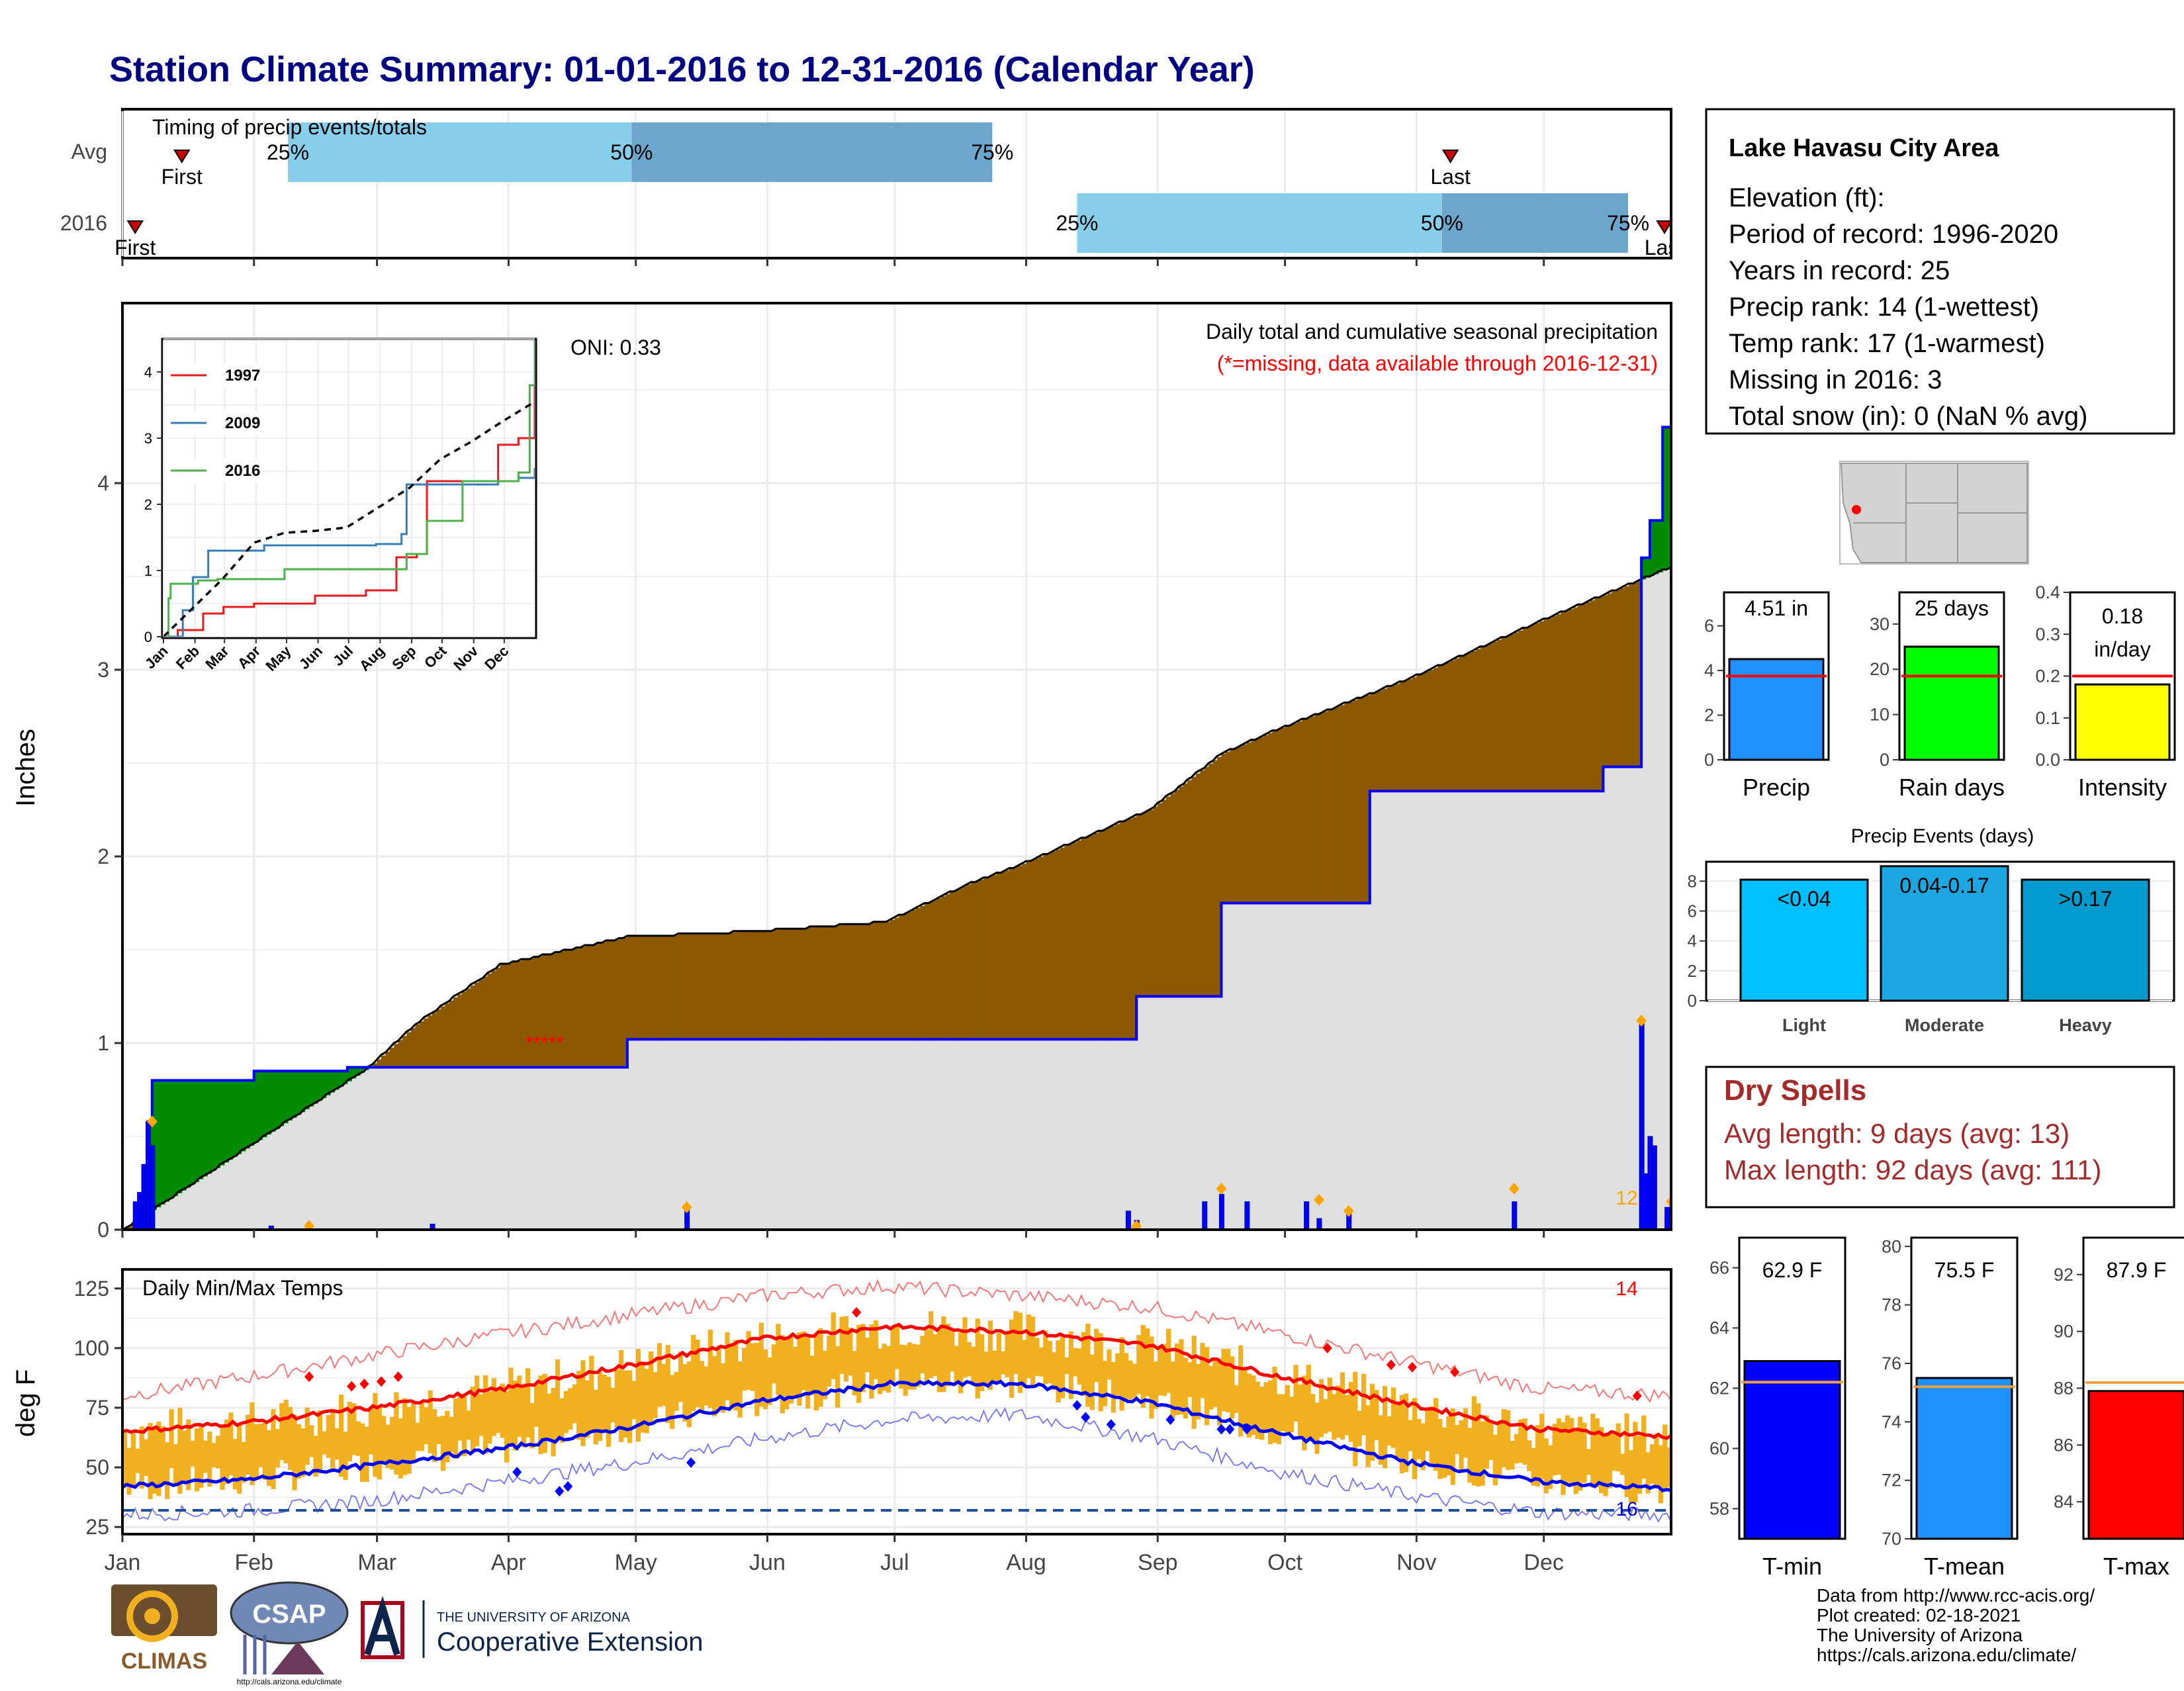  I want to click on month-label: Aug, so click(1026, 1563).